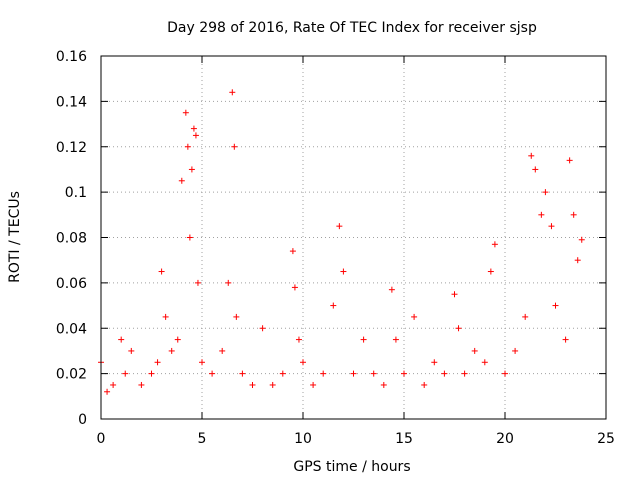 The height and width of the screenshot is (480, 640). I want to click on x-tick-label: 15, so click(404, 439).